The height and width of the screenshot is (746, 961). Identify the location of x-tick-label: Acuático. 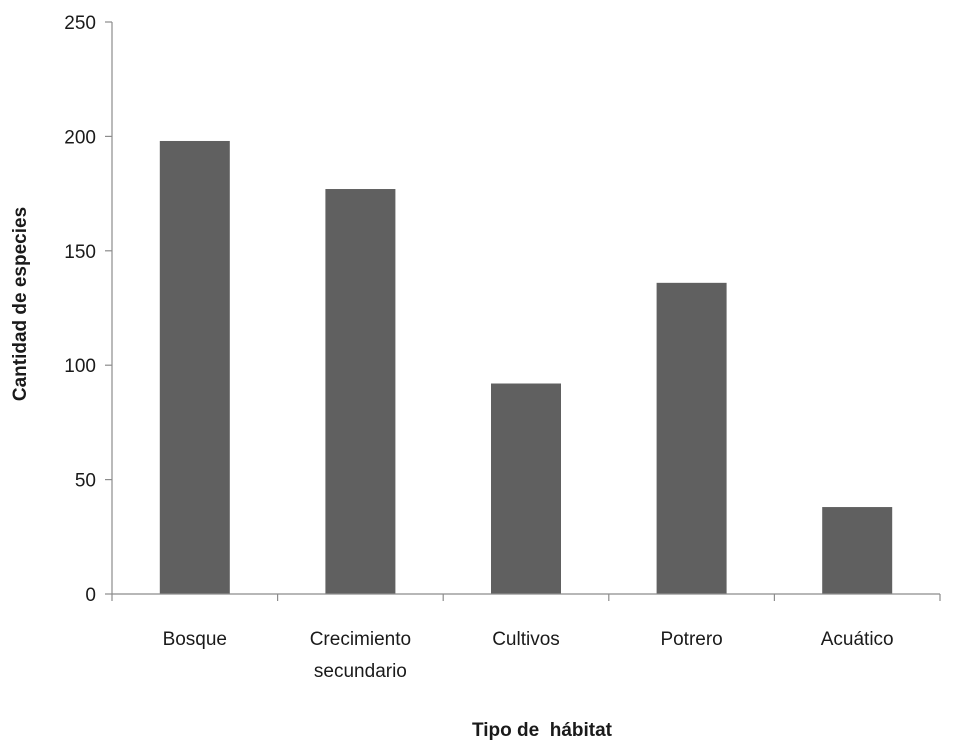
(857, 639).